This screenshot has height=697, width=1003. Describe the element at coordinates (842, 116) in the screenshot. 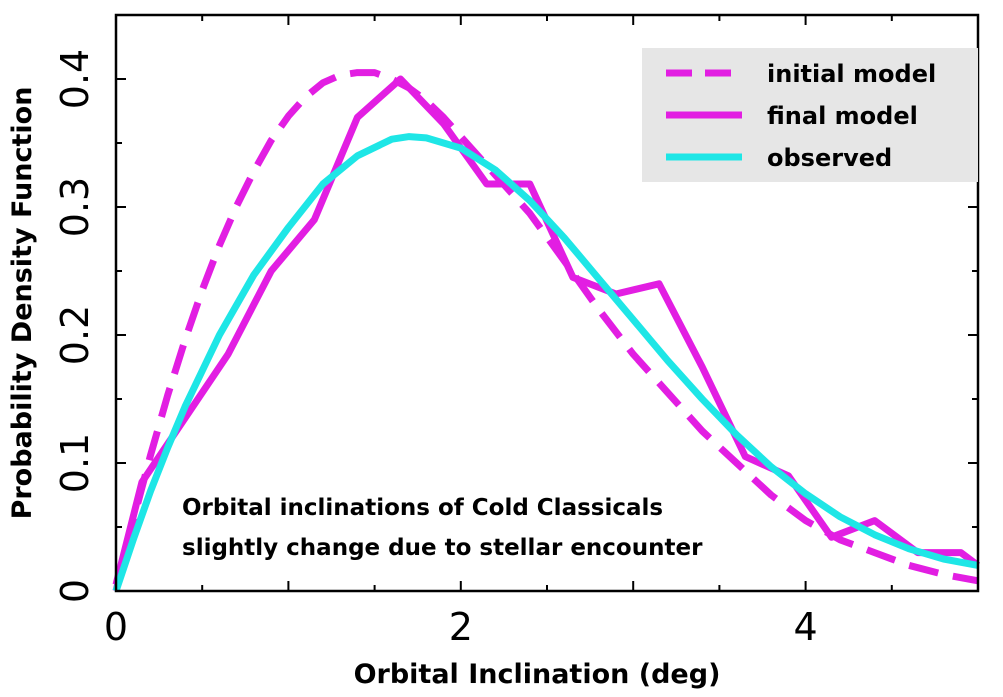

I see `legend-label-final-model: final model` at that location.